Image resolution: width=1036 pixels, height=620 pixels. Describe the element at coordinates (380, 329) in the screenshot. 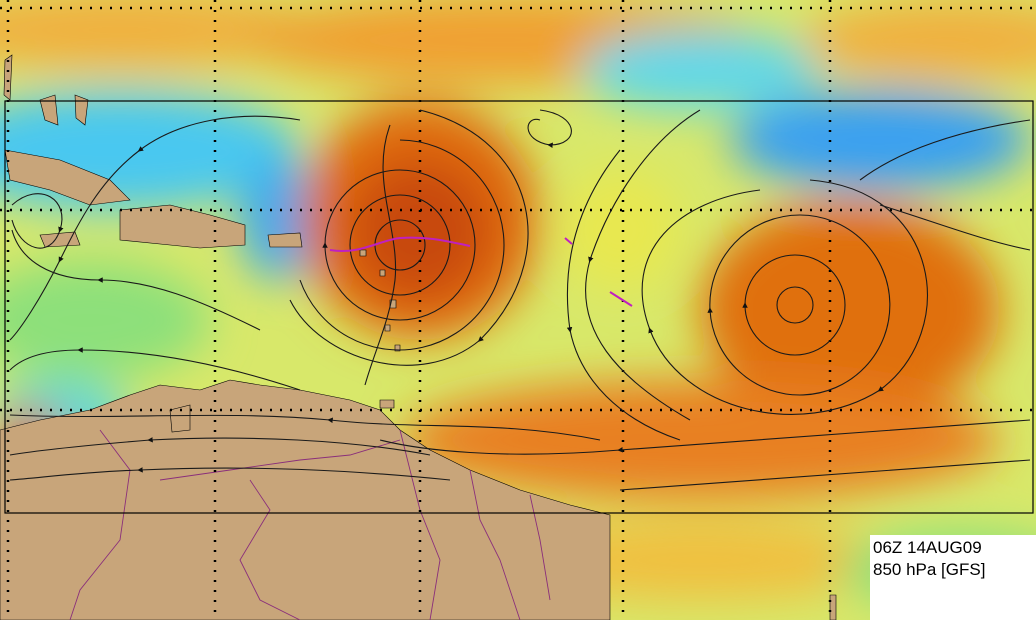

I see `lesser-antilles` at that location.